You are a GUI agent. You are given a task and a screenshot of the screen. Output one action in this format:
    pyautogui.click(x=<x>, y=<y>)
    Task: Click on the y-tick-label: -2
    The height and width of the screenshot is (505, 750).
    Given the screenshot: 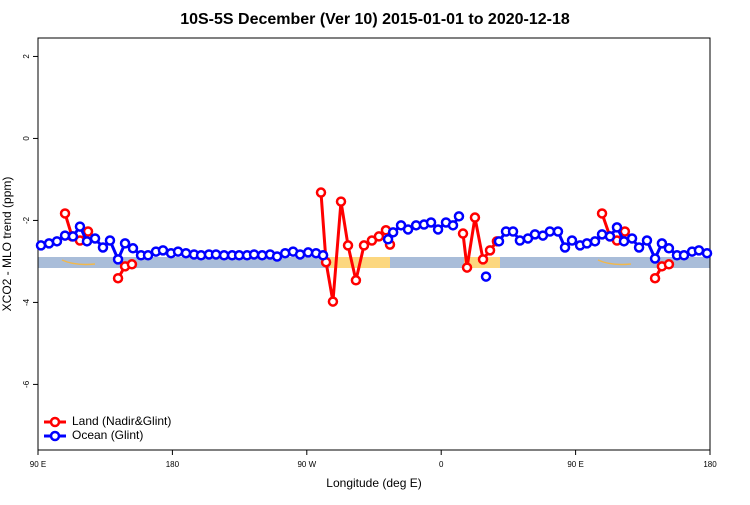 What is the action you would take?
    pyautogui.click(x=26, y=220)
    